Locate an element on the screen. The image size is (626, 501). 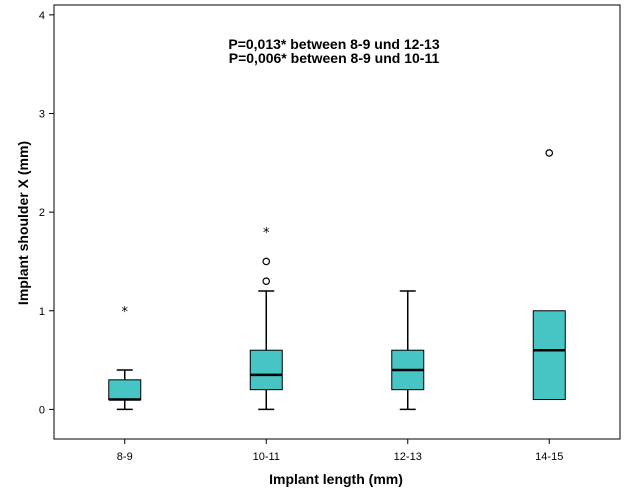
box-8-9: * is located at coordinates (125, 358).